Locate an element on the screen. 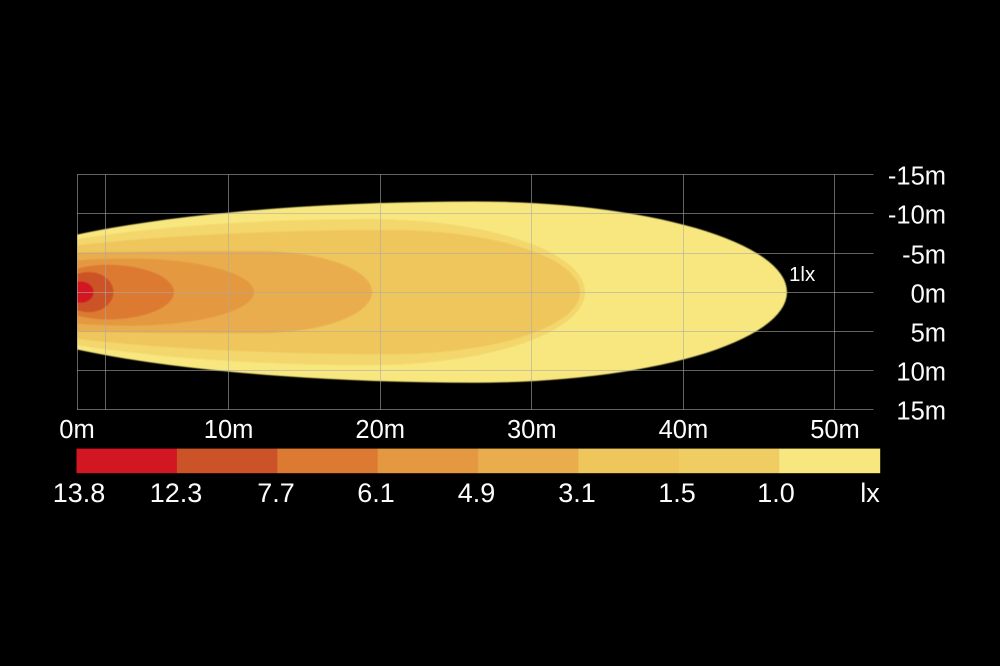  svg-text: 1lx is located at coordinates (802, 274).